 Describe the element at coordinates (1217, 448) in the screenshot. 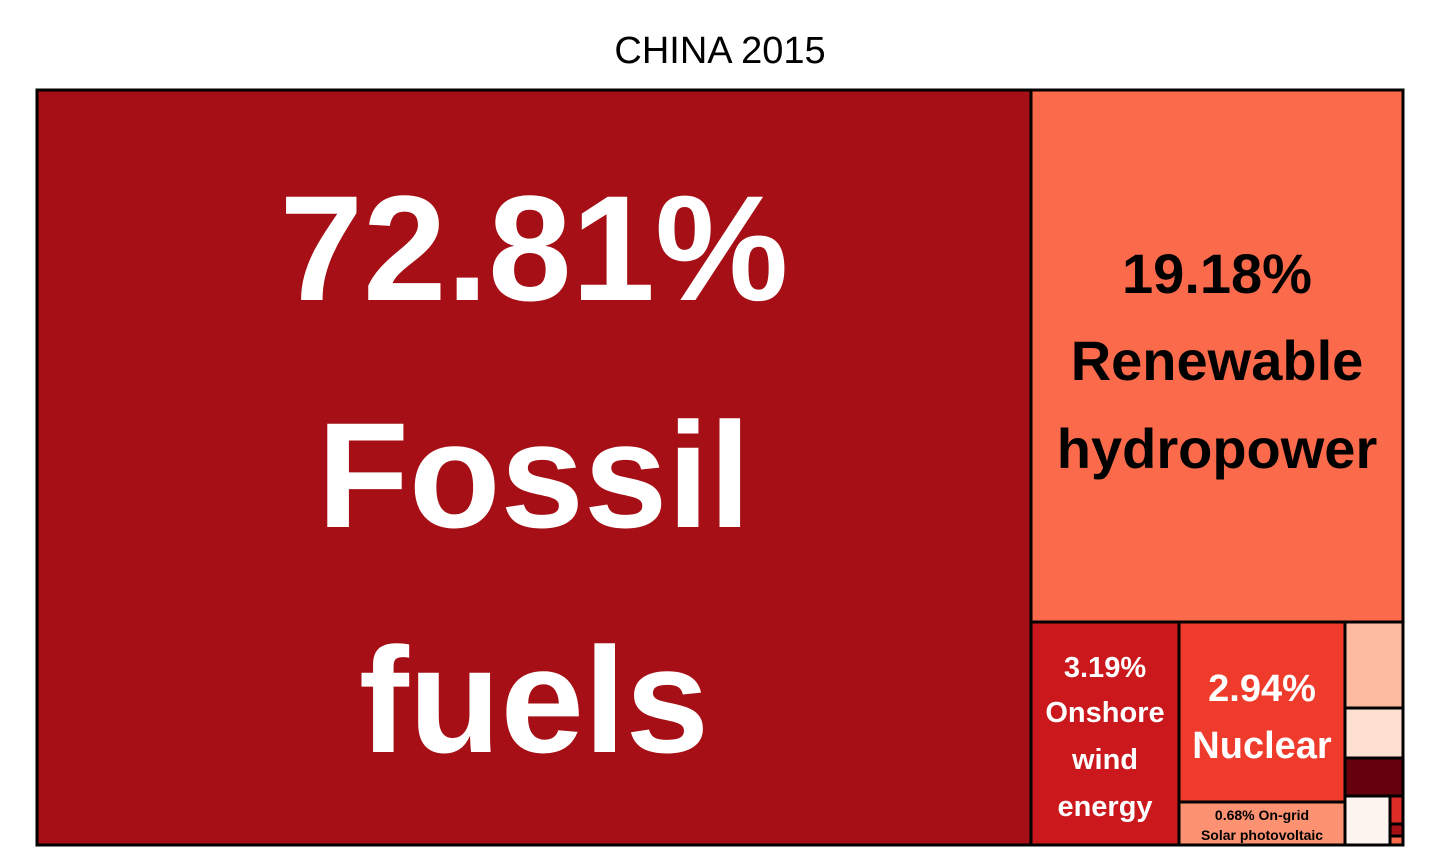

I see `tile-label-renewable-hydropower-2: hydropower` at that location.